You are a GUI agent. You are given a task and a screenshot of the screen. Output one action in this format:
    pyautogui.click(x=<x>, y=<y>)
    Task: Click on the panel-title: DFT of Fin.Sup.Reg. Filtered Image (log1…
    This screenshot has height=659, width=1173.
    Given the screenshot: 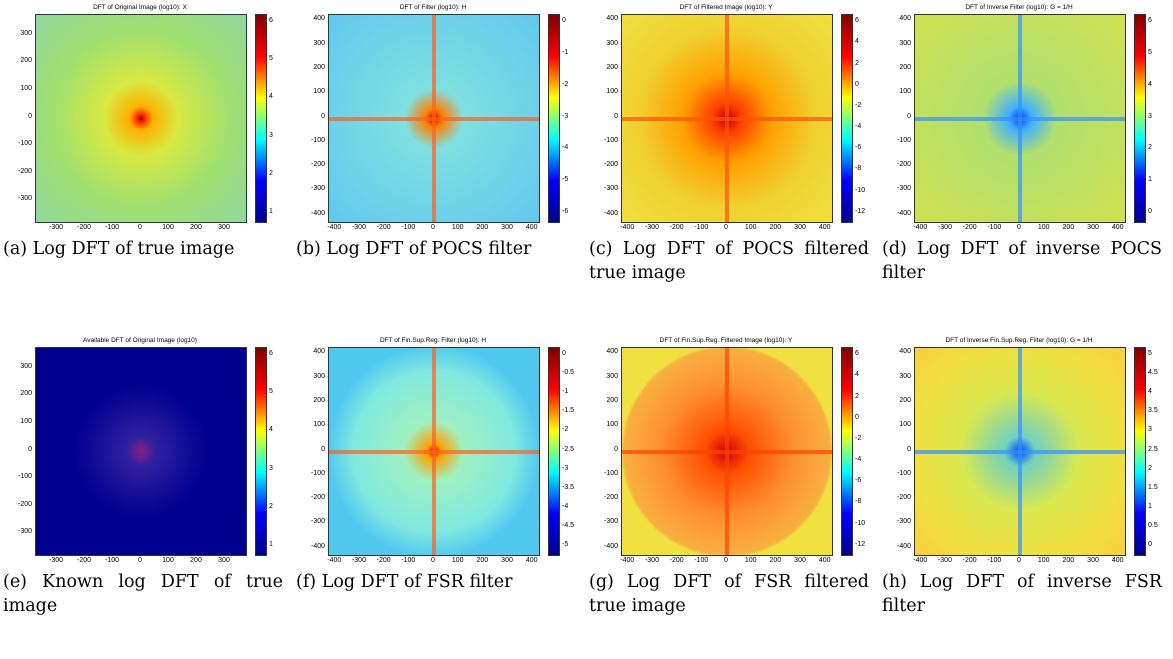 What is the action you would take?
    pyautogui.click(x=726, y=340)
    